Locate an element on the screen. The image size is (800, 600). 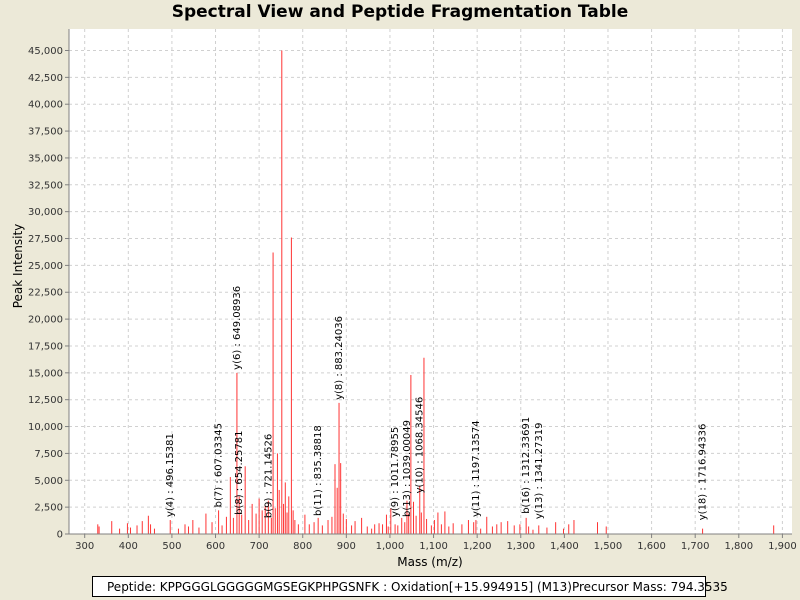
y-tick-label: 40,000 is located at coordinates (45, 105).